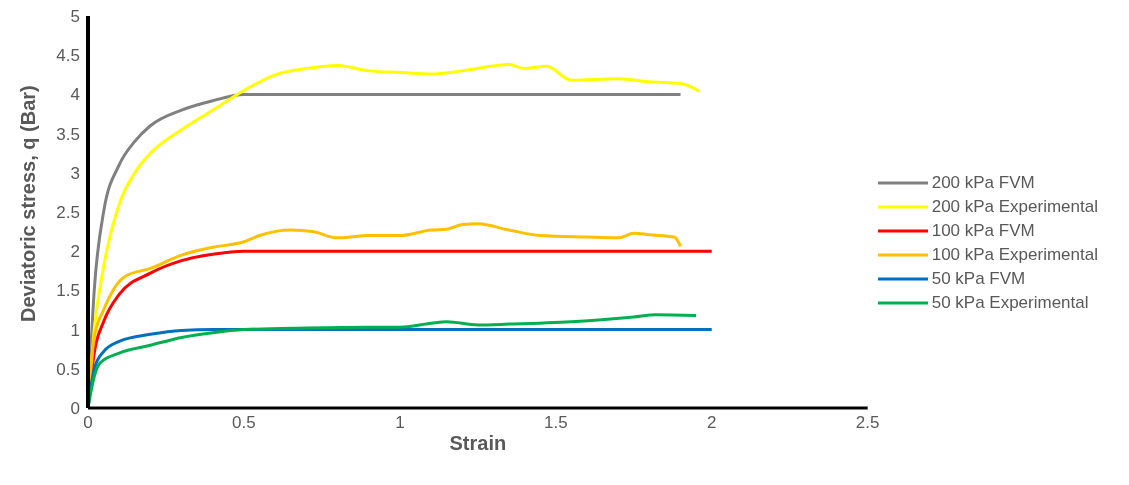  What do you see at coordinates (68, 369) in the screenshot?
I see `y-tick-label: 0.5` at bounding box center [68, 369].